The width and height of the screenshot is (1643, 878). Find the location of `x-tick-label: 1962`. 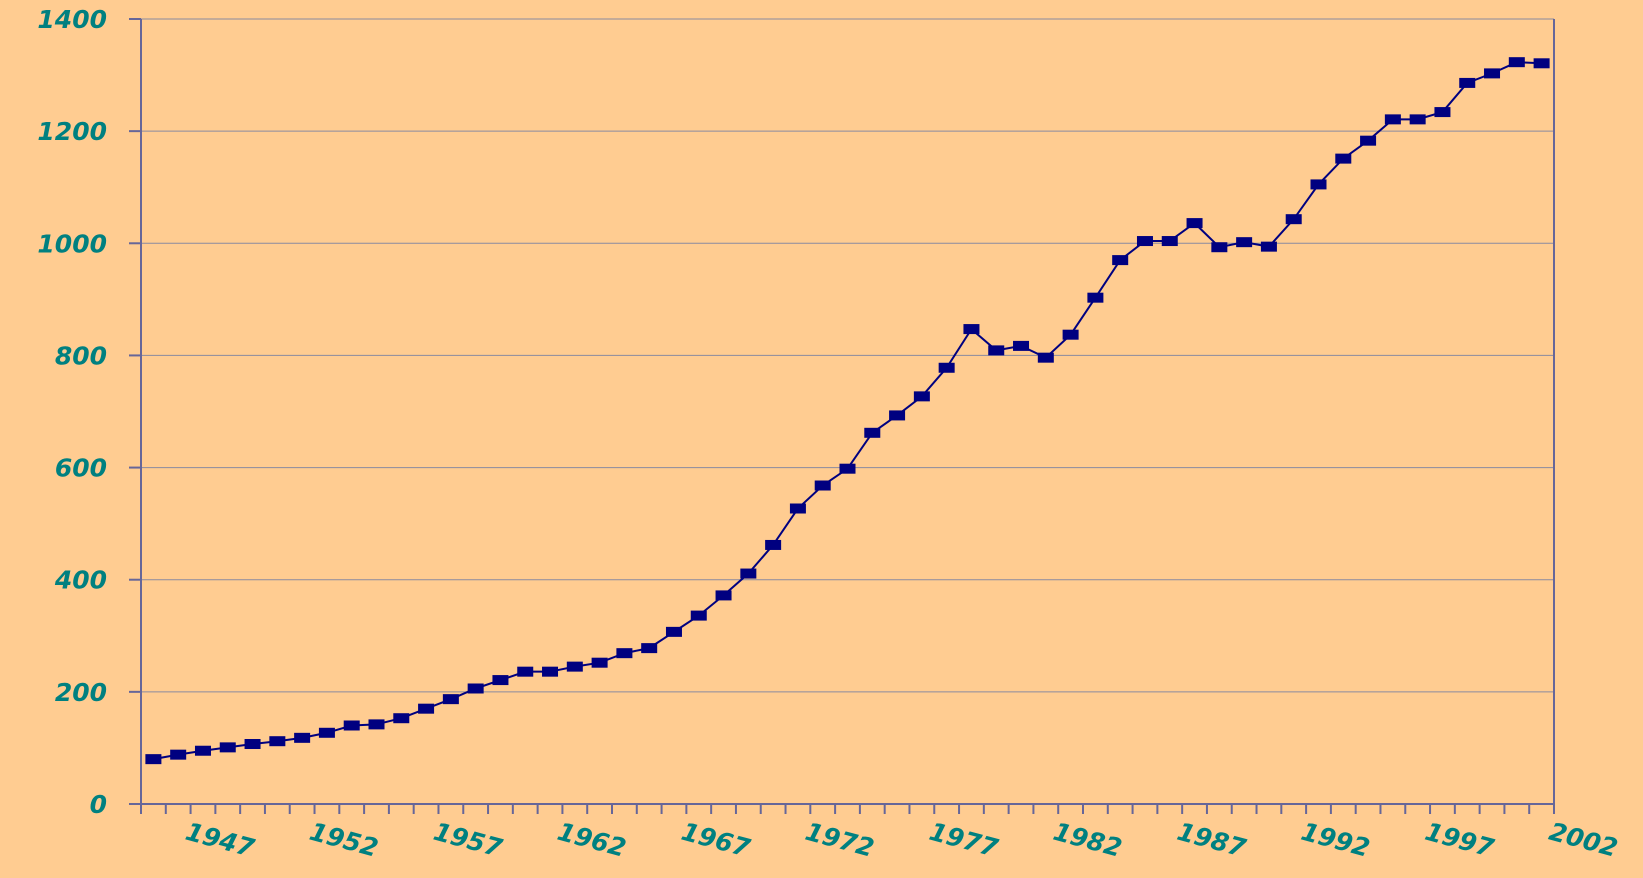

x-tick-label: 1962 is located at coordinates (591, 840).